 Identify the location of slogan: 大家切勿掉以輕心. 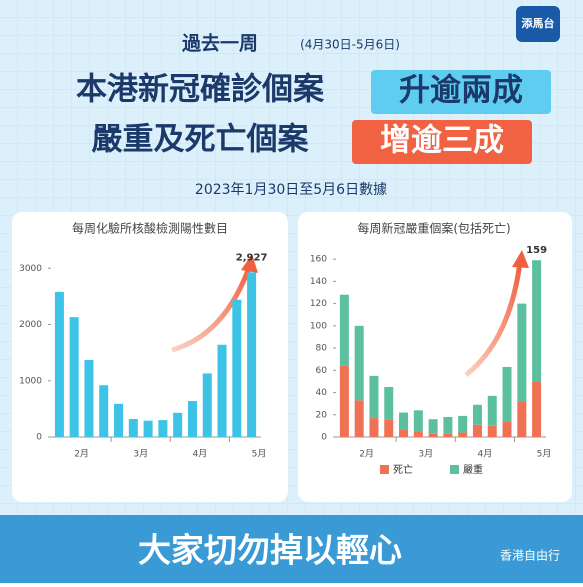
(270, 550).